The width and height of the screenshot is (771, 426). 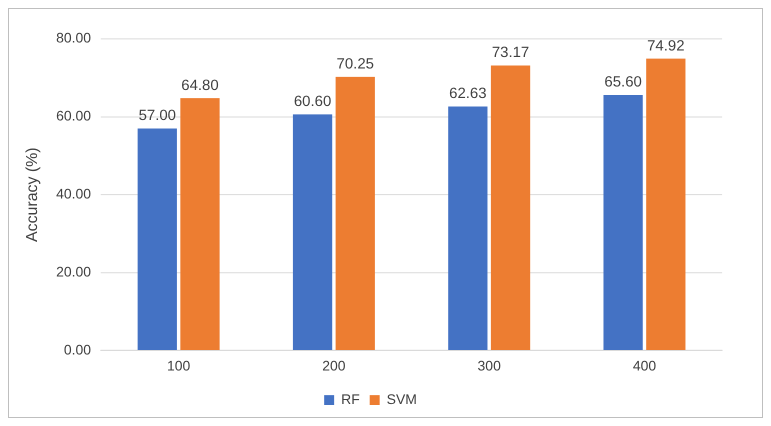 I want to click on x-tick-label: 200, so click(x=334, y=366).